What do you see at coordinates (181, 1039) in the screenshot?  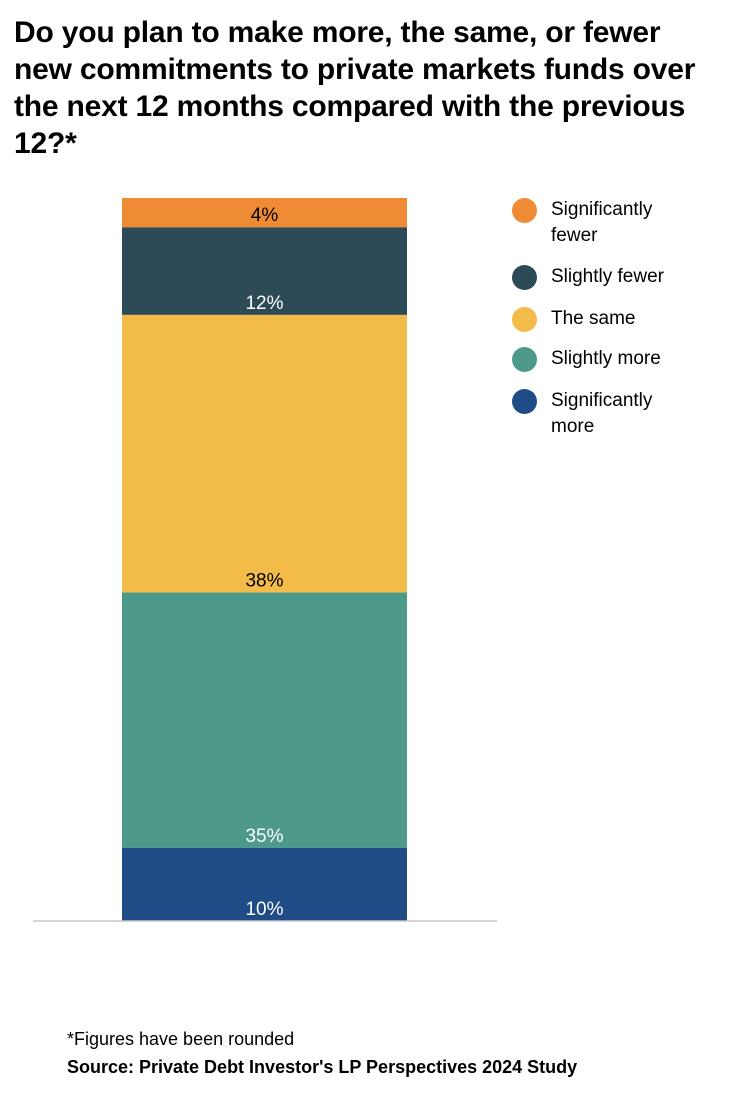 I see `footnote: *Figures have been rounded` at bounding box center [181, 1039].